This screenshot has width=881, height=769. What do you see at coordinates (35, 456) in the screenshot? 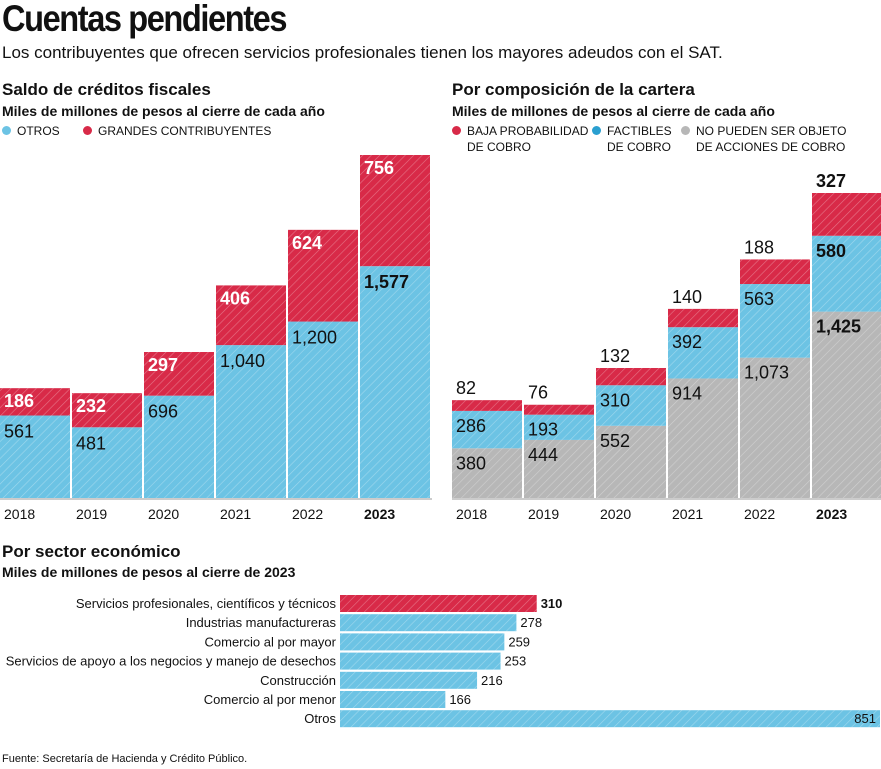
I see `chart1-bar-otros-2018-hatch` at bounding box center [35, 456].